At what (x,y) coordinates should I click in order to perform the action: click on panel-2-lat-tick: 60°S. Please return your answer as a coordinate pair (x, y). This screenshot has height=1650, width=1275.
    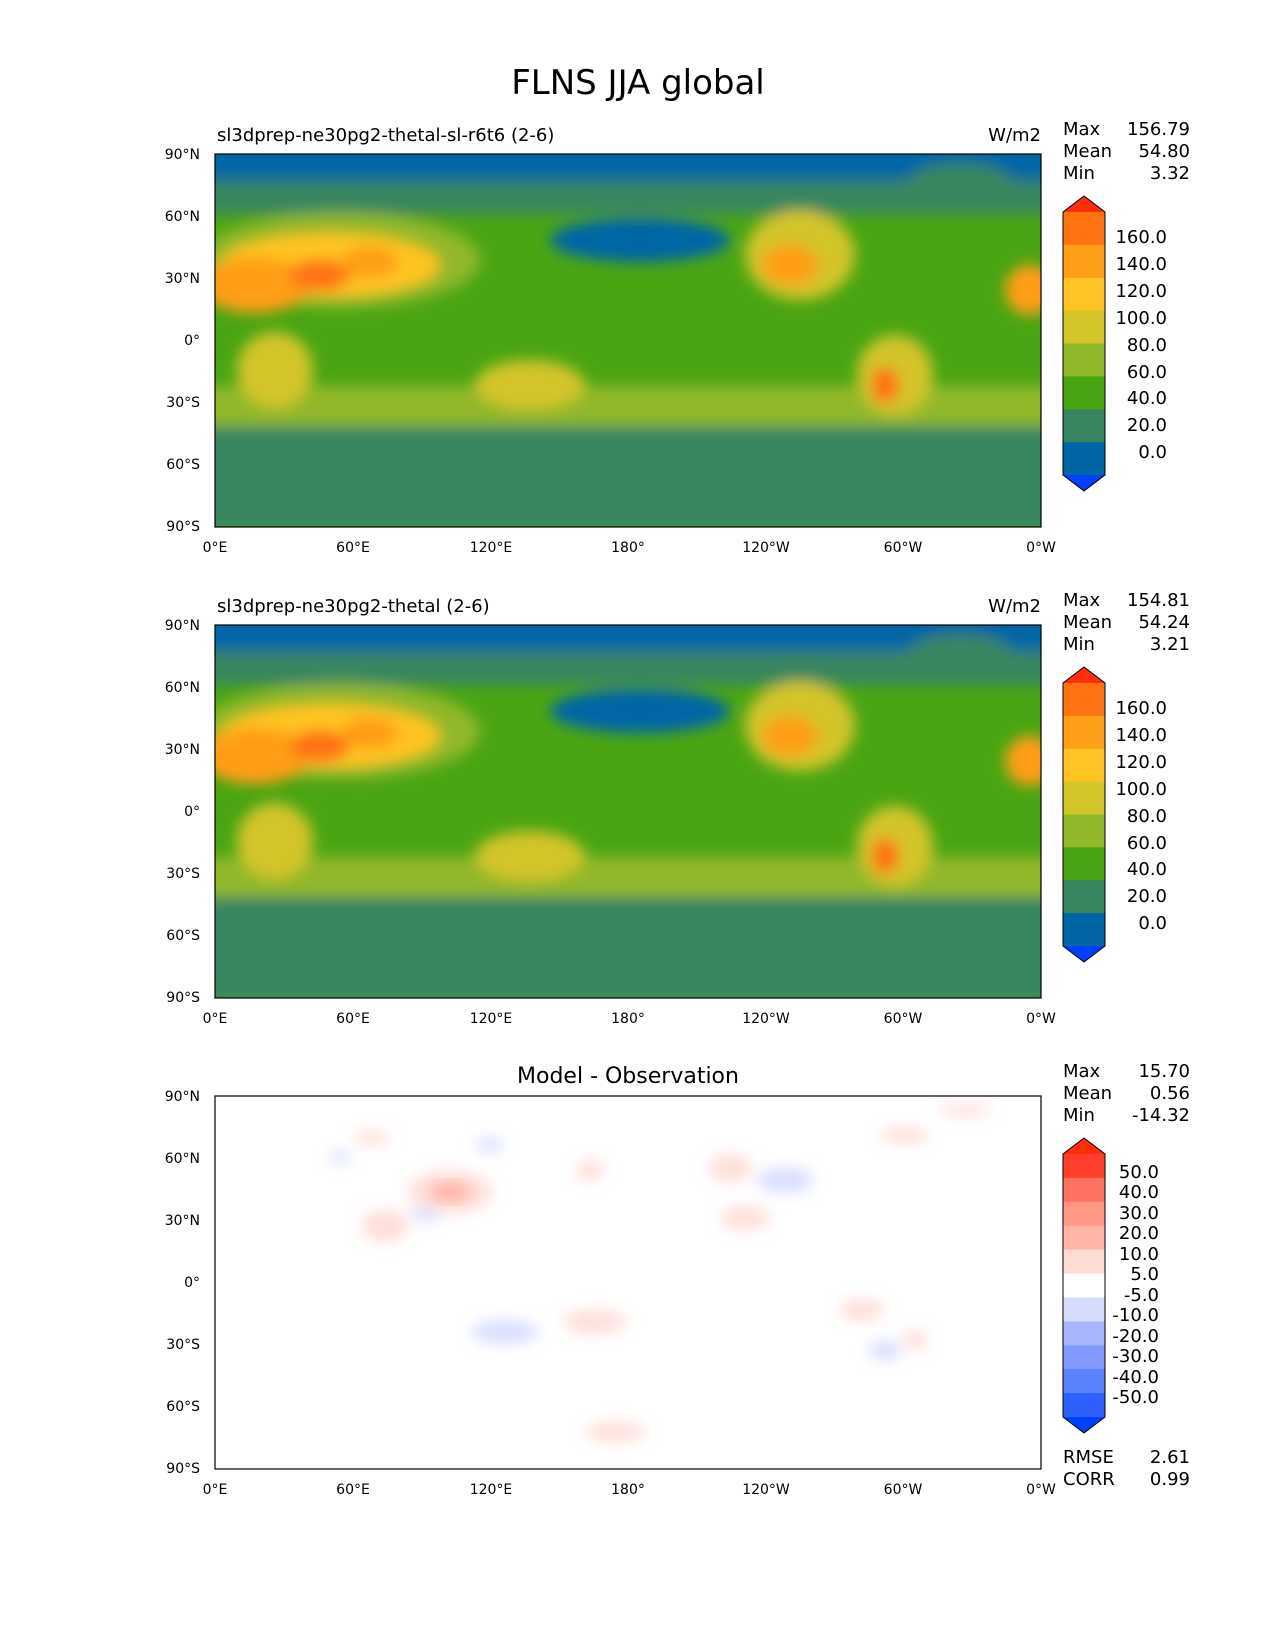
    Looking at the image, I should click on (183, 936).